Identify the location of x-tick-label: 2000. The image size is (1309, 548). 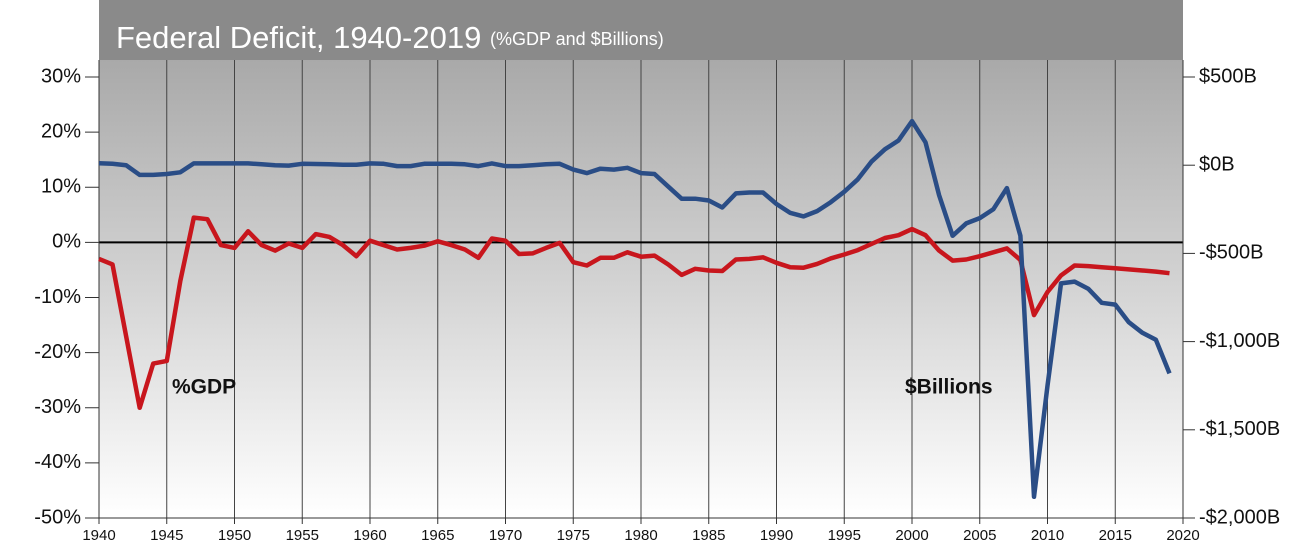
(911, 535).